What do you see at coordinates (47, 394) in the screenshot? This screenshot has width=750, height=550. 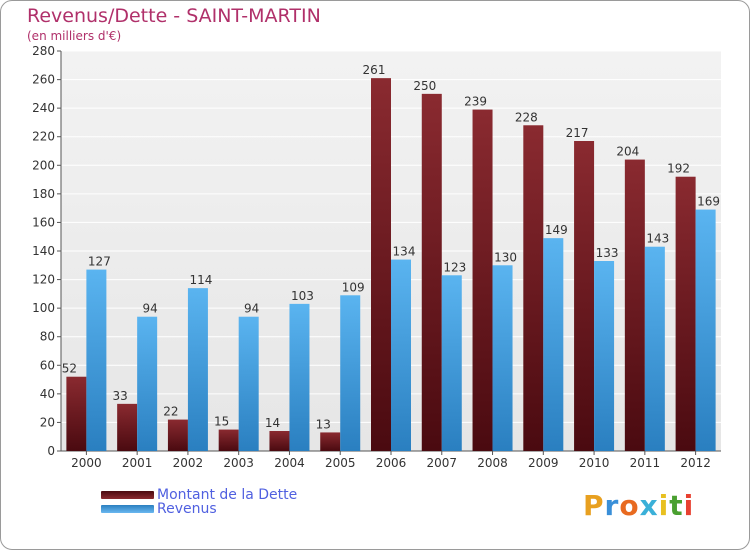 I see `y-tick-label: 40` at bounding box center [47, 394].